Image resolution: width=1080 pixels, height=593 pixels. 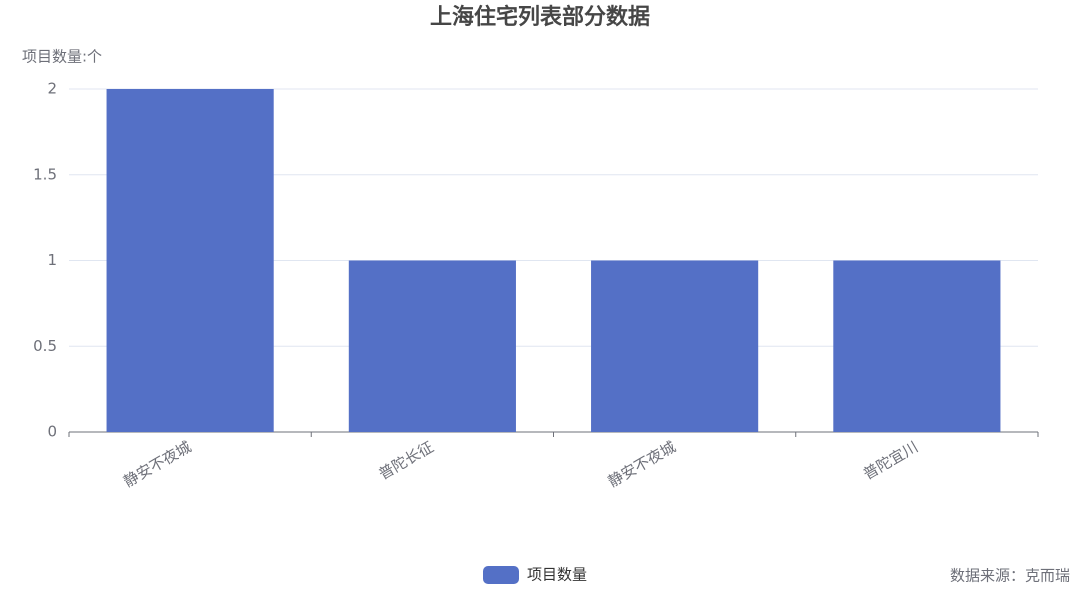 What do you see at coordinates (45, 174) in the screenshot?
I see `y-tick-label: 1.5` at bounding box center [45, 174].